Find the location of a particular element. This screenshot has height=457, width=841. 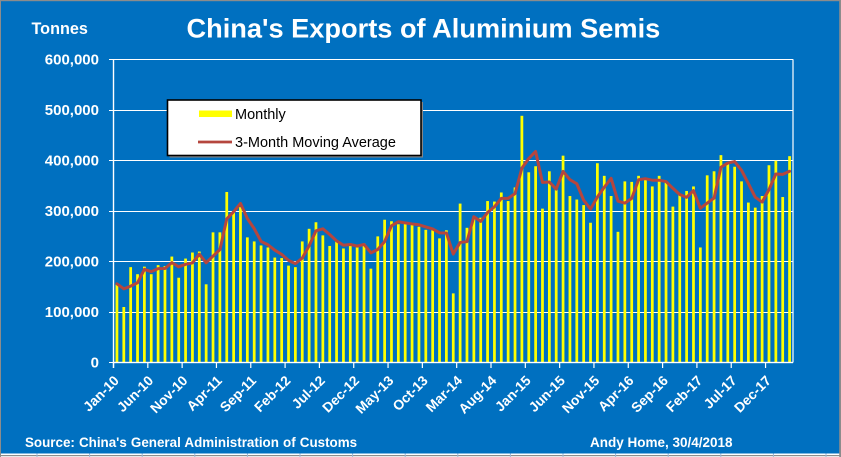

svg-text: Monthly is located at coordinates (261, 115).